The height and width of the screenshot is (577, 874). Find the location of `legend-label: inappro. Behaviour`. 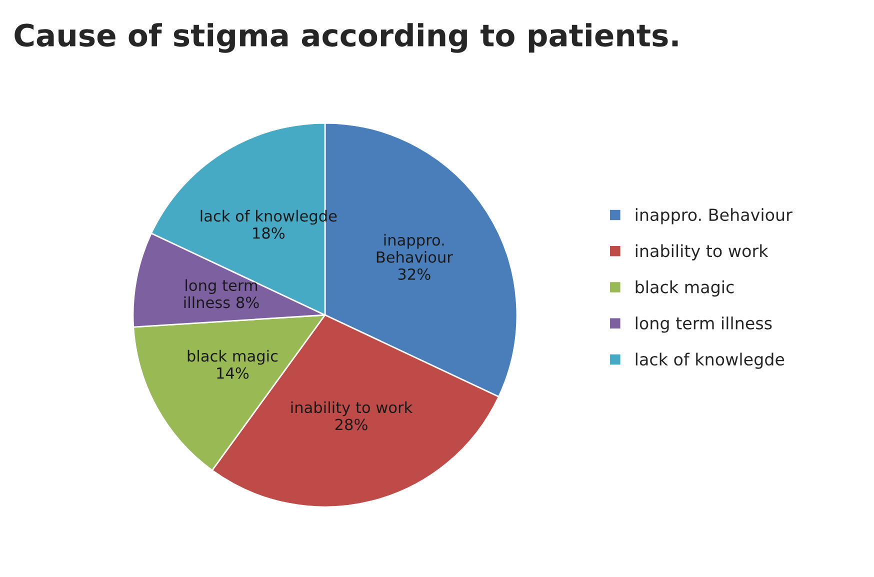

legend-label: inappro. Behaviour is located at coordinates (714, 216).